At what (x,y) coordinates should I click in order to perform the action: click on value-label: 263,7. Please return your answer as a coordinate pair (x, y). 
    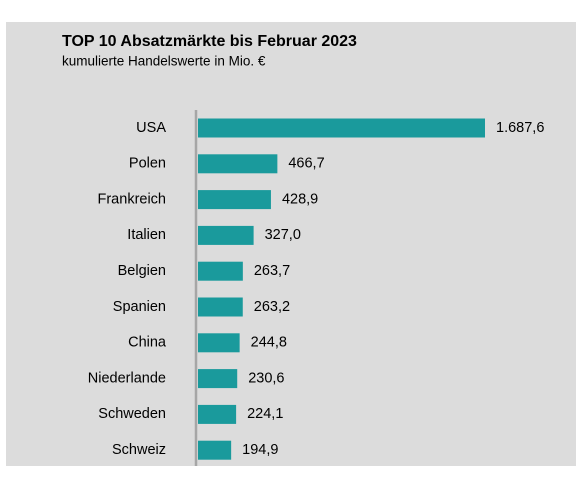
    Looking at the image, I should click on (272, 271).